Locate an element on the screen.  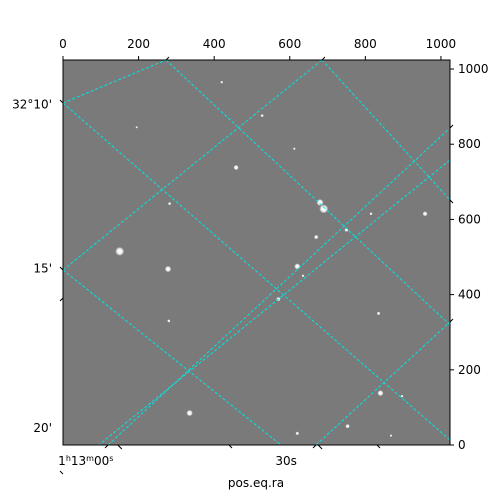
dec-tick-label: 32°10' is located at coordinates (32, 105).